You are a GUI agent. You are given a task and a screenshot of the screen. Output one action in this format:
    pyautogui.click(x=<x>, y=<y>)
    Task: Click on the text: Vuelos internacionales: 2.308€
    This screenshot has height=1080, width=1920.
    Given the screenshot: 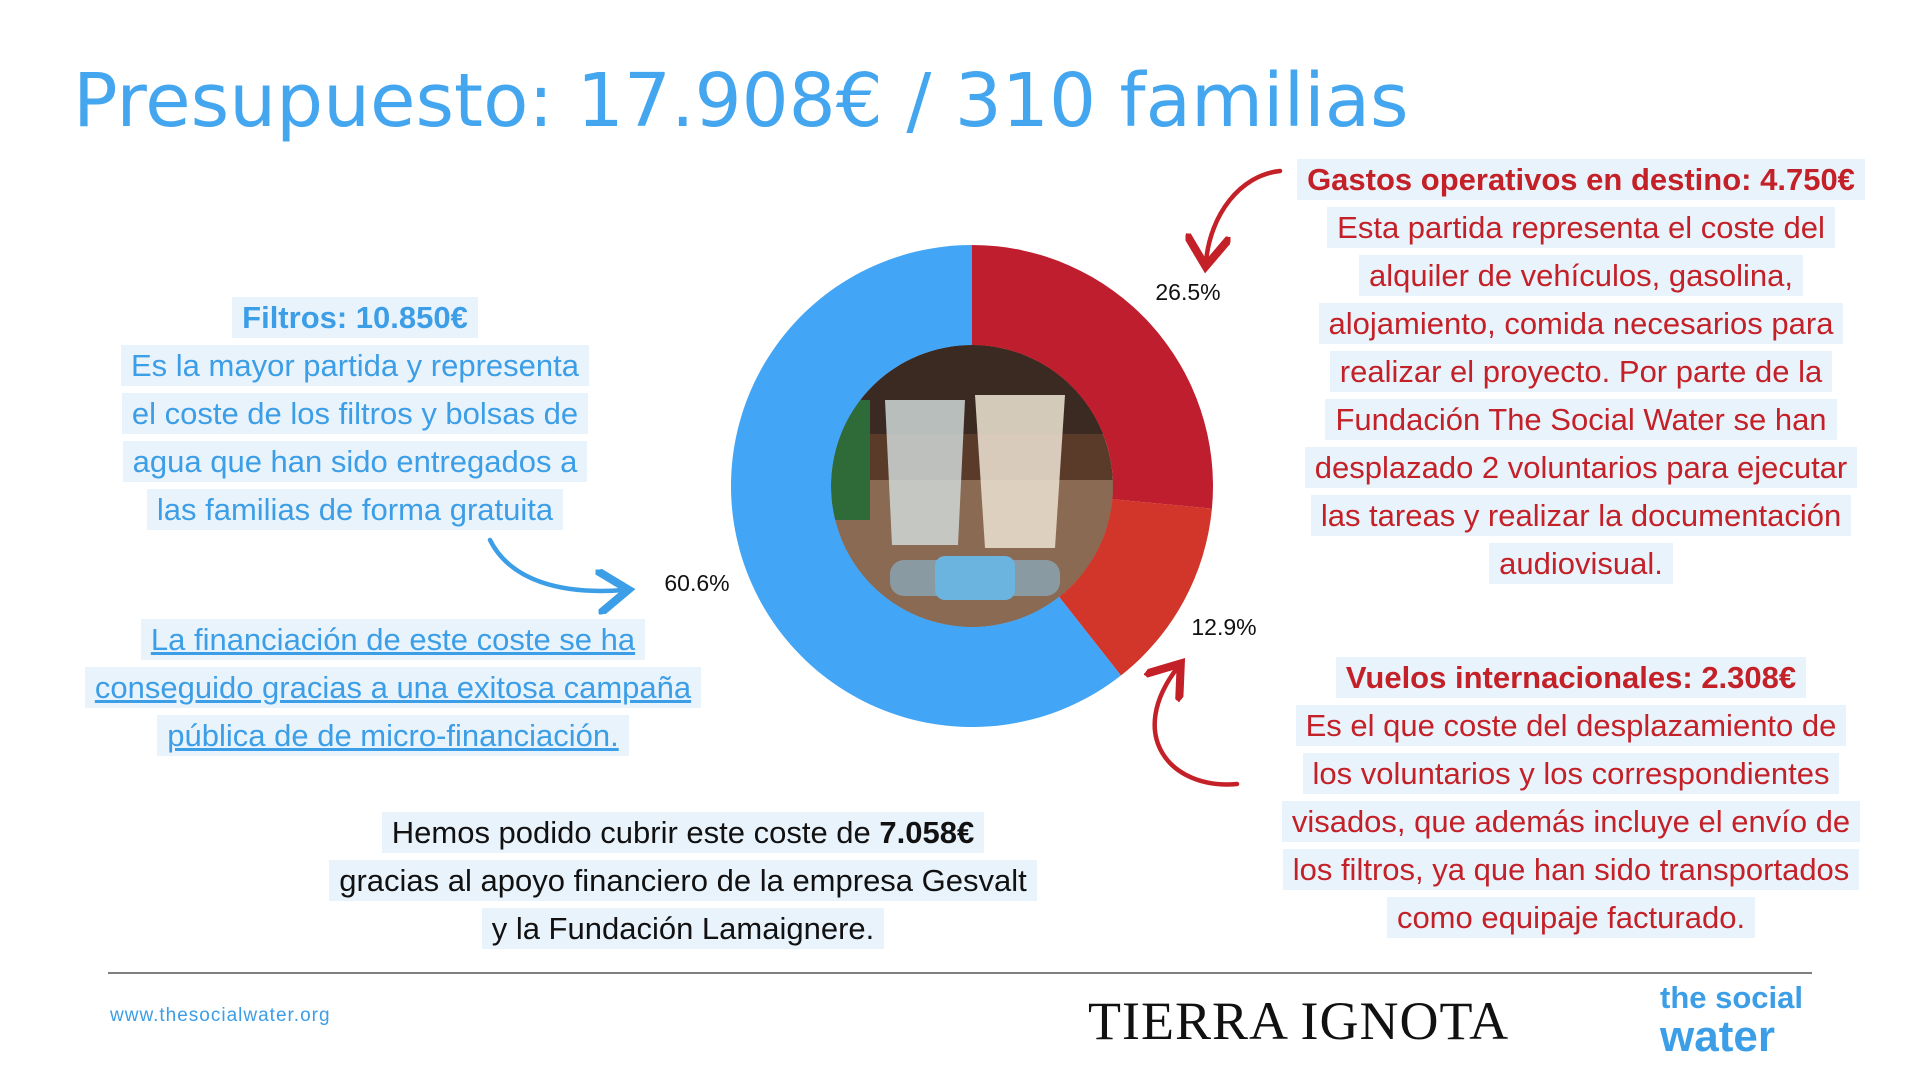 What is the action you would take?
    pyautogui.click(x=1571, y=677)
    